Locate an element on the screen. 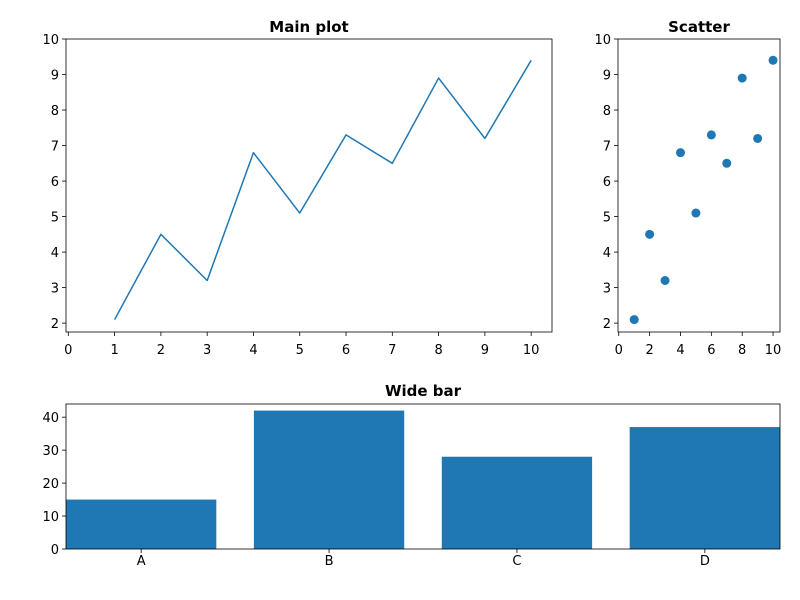  main-plot-y-tick-label: 6 is located at coordinates (55, 182).